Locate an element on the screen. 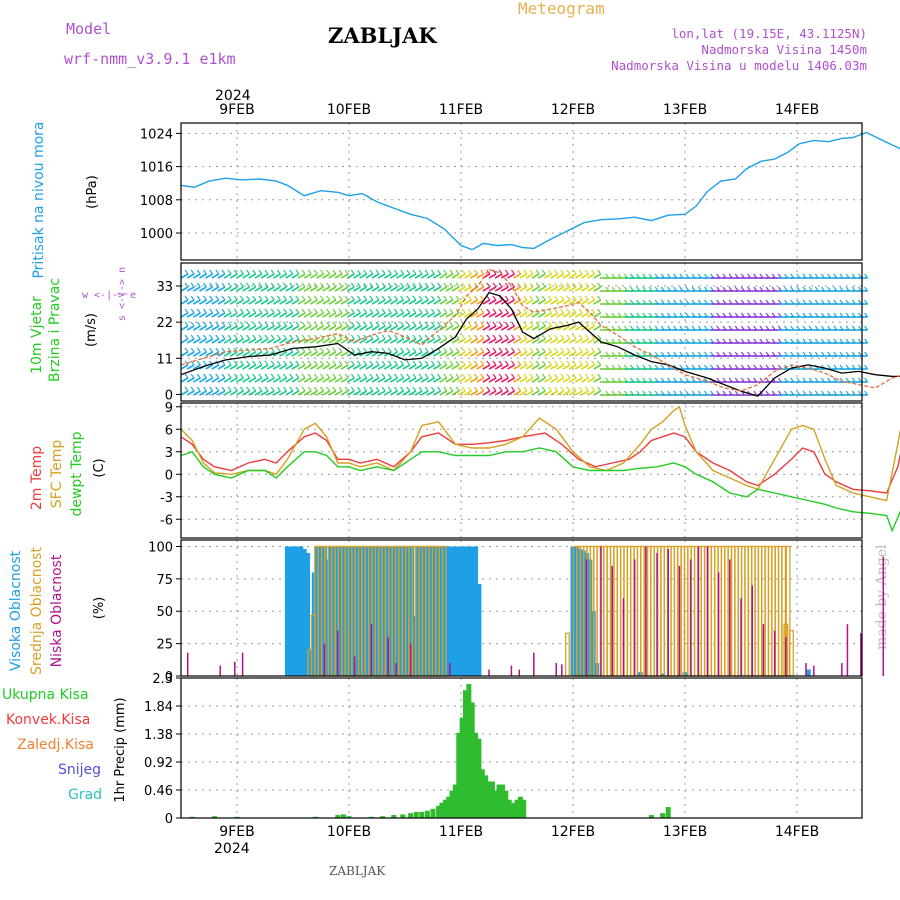 The height and width of the screenshot is (900, 900). precip-legend-total: Ukupna Kisa is located at coordinates (45, 695).